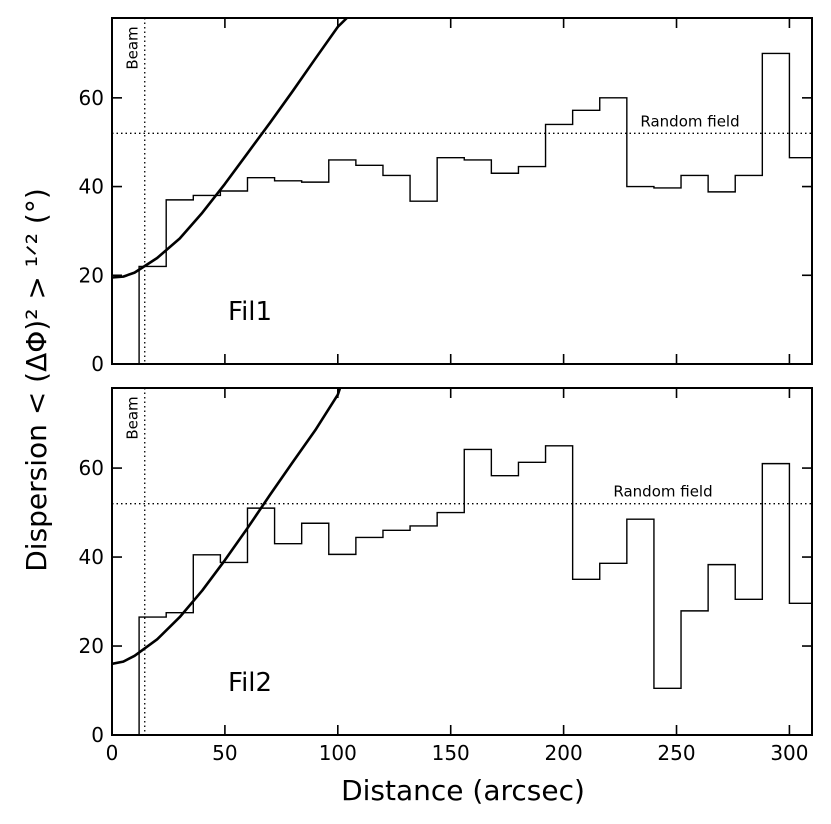  I want to click on x-tick-label: 100, so click(338, 753).